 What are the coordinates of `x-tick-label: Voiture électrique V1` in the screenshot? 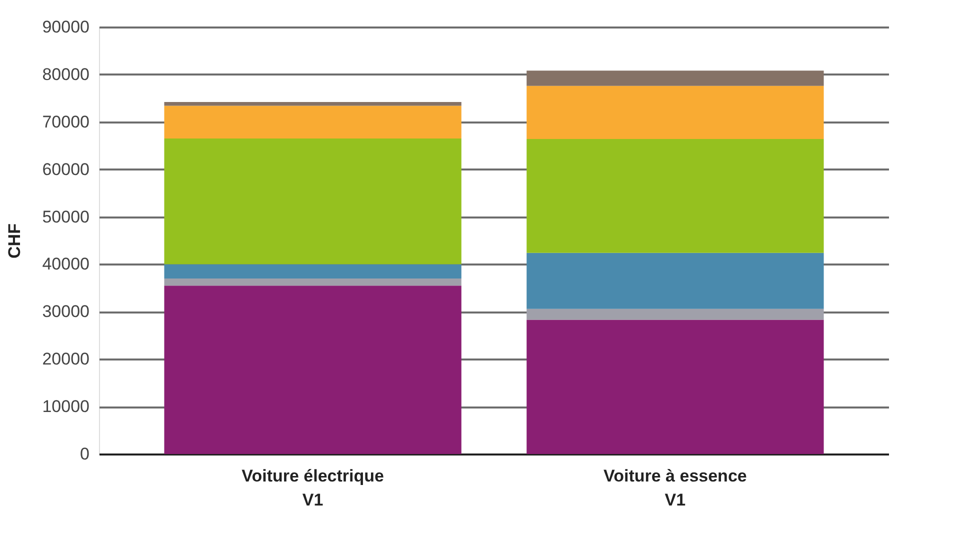 It's located at (313, 488).